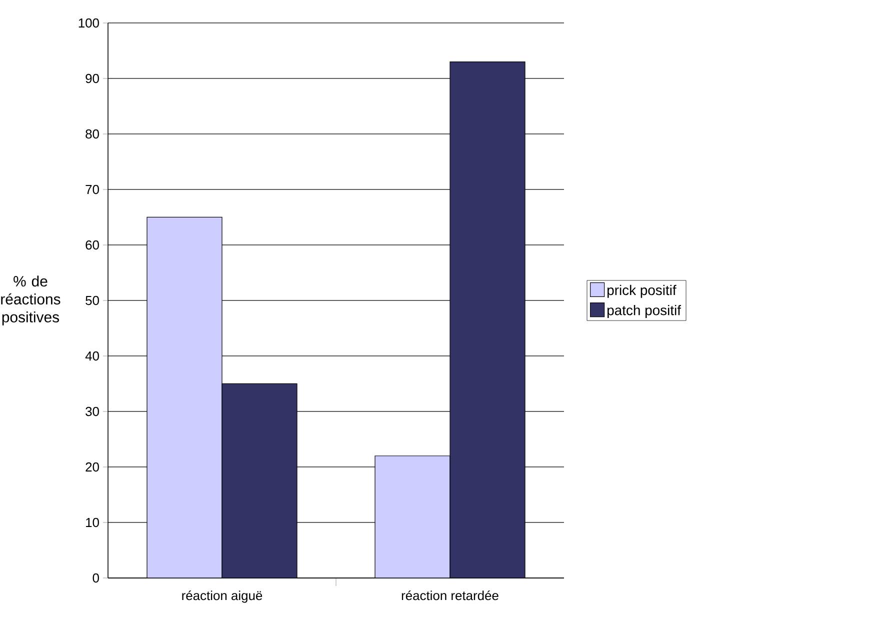 This screenshot has height=625, width=886. I want to click on y-tick-label: 100, so click(88, 23).